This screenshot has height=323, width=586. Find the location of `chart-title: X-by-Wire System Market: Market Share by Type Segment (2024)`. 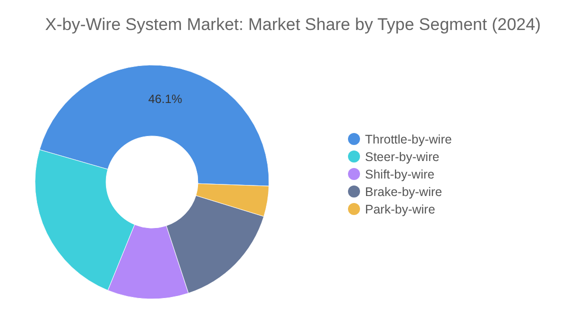

chart-title: X-by-Wire System Market: Market Share by Type Segment (2024) is located at coordinates (293, 24).